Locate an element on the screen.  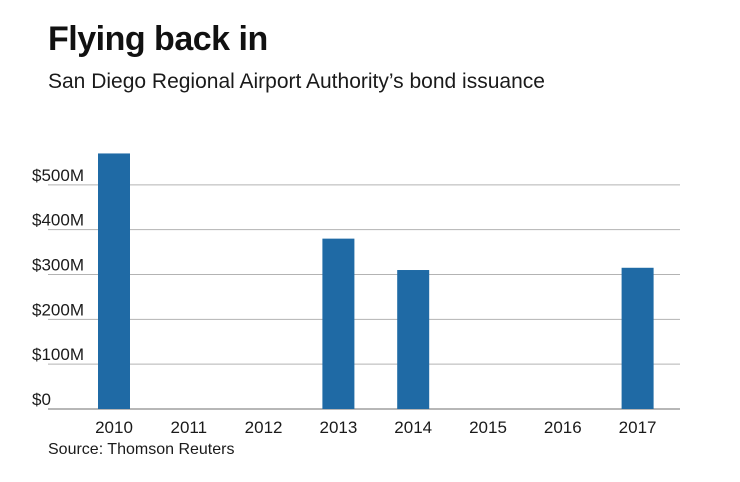
bar-2013 is located at coordinates (338, 323).